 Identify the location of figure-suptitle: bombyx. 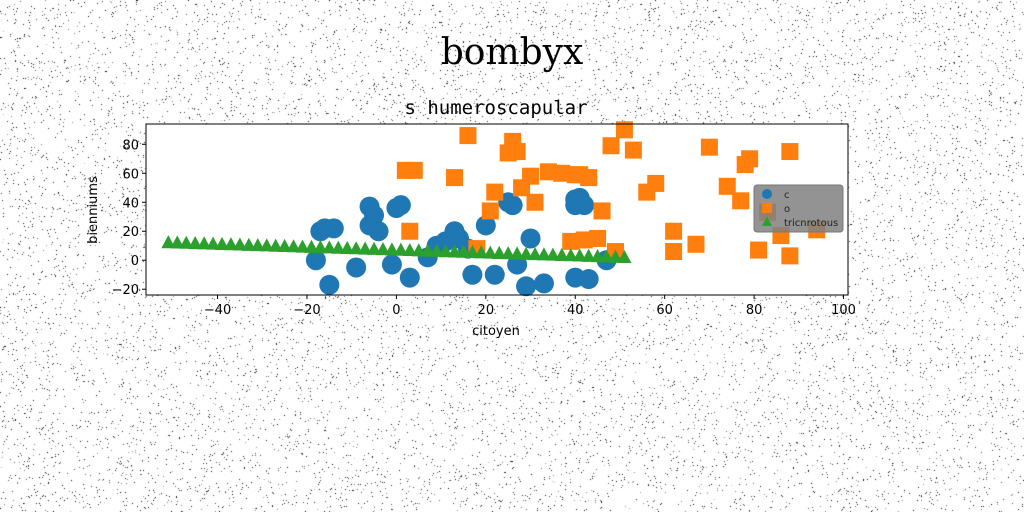
(512, 52).